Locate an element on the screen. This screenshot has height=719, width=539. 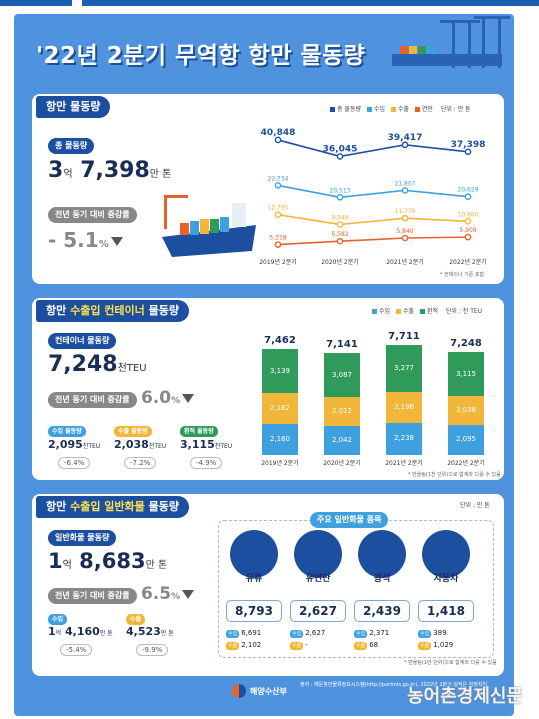
data-label-1-2: 21,807 is located at coordinates (405, 183).